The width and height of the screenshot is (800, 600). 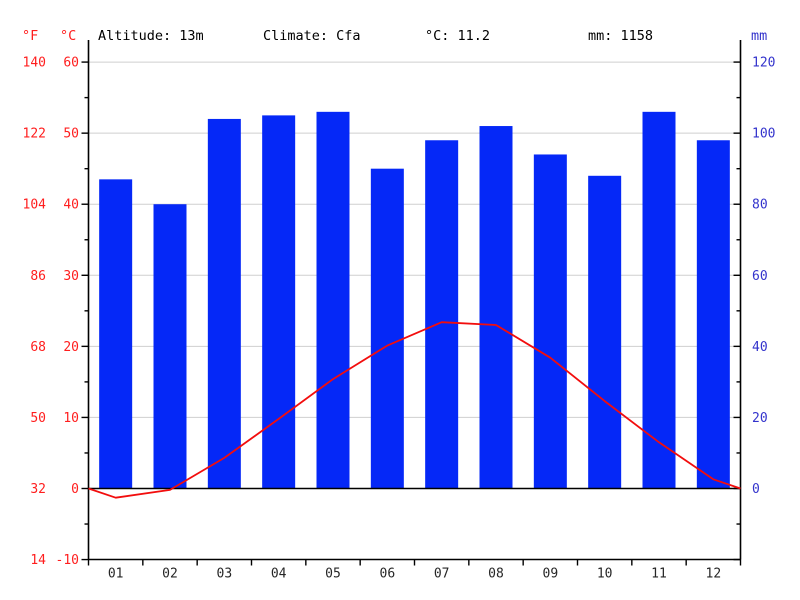 What do you see at coordinates (38, 560) in the screenshot?
I see `temp-tick-label-f: 14` at bounding box center [38, 560].